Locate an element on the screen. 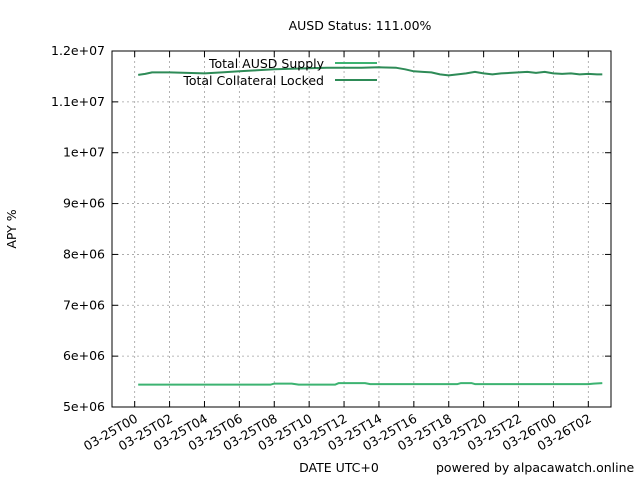 The height and width of the screenshot is (480, 640). series-line-collateral is located at coordinates (370, 71).